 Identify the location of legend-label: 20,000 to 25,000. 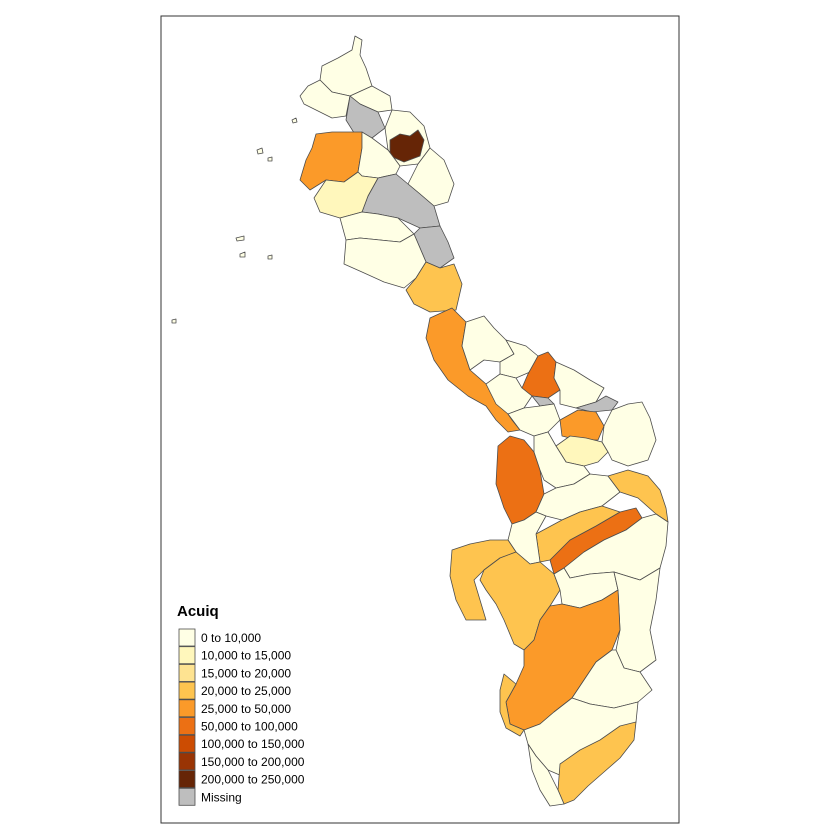
(246, 691).